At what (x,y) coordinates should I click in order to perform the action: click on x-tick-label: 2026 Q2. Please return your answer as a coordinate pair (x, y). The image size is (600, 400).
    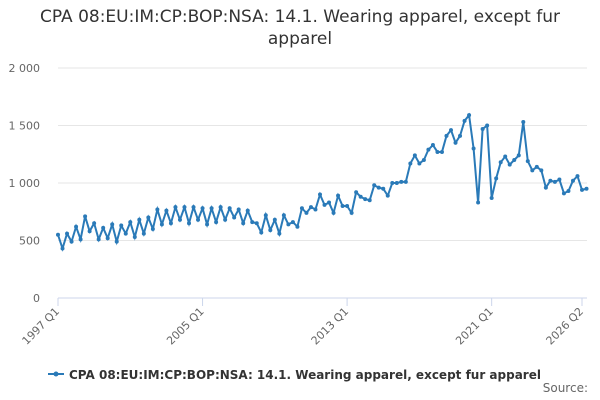
    Looking at the image, I should click on (565, 326).